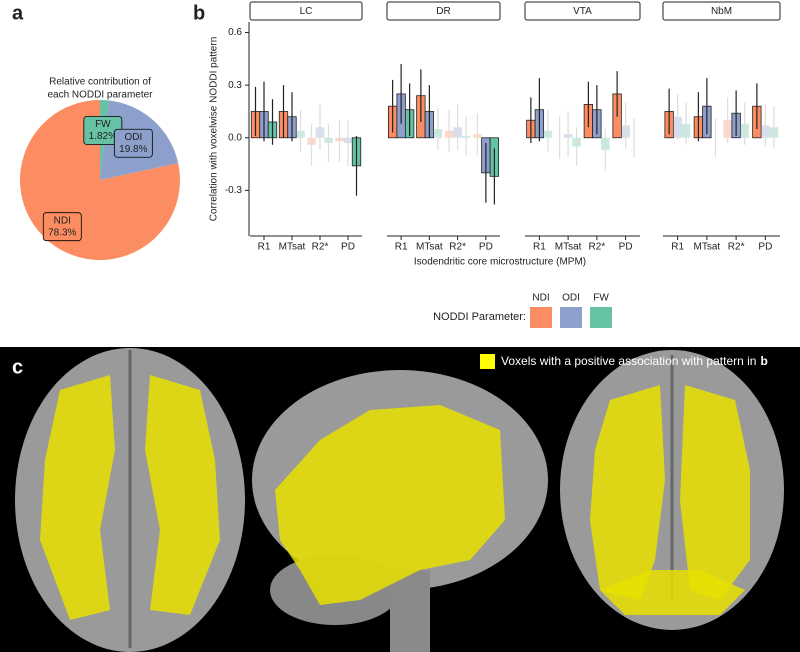 This screenshot has height=652, width=800. What do you see at coordinates (500, 262) in the screenshot?
I see `x-axis-label: Isodendritic core microstructure (MPM)` at bounding box center [500, 262].